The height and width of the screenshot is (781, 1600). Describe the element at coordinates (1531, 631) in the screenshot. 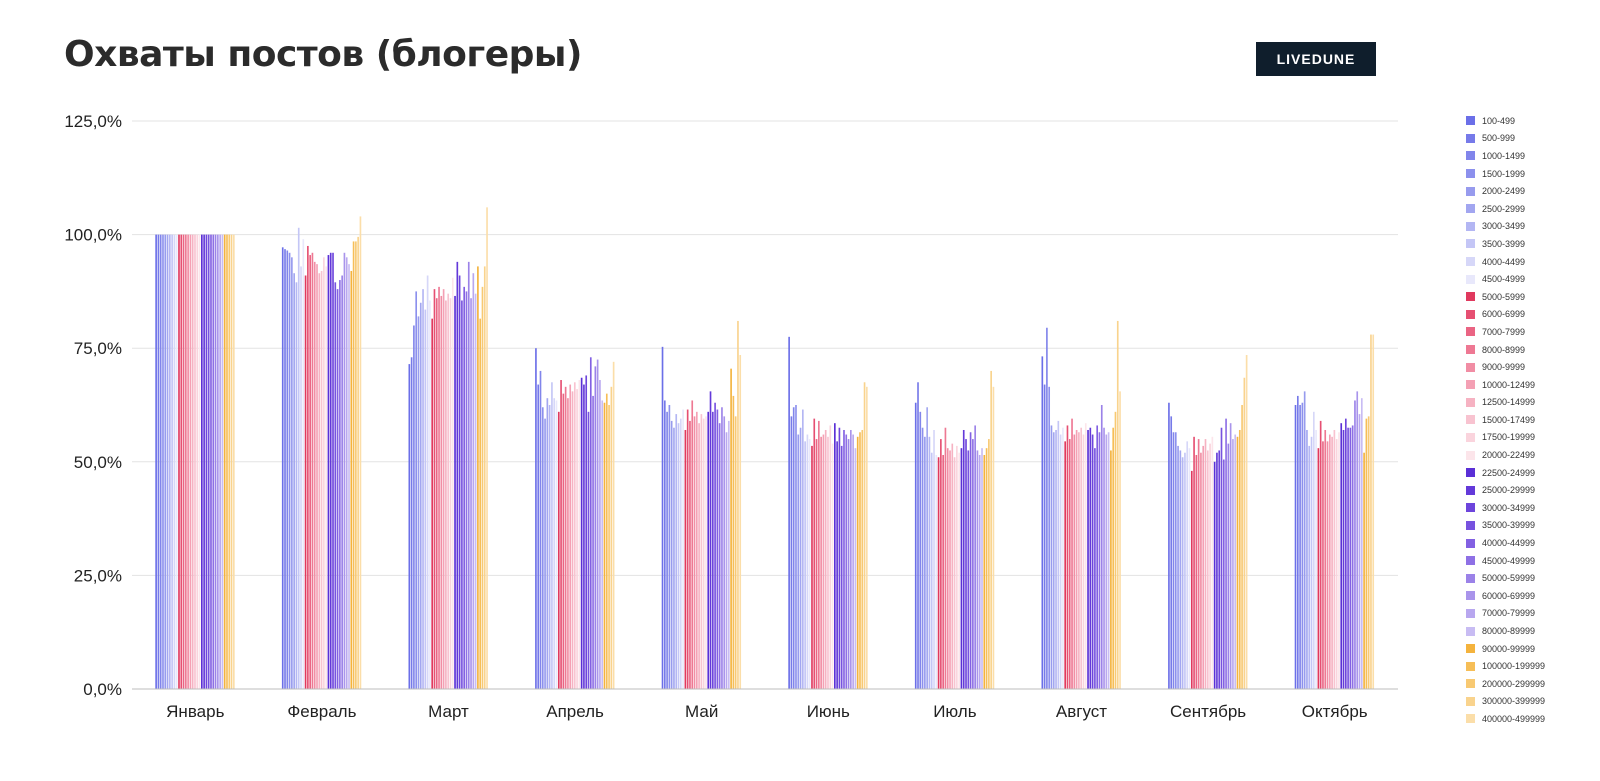

I see `legend-item: 80000-89999` at that location.